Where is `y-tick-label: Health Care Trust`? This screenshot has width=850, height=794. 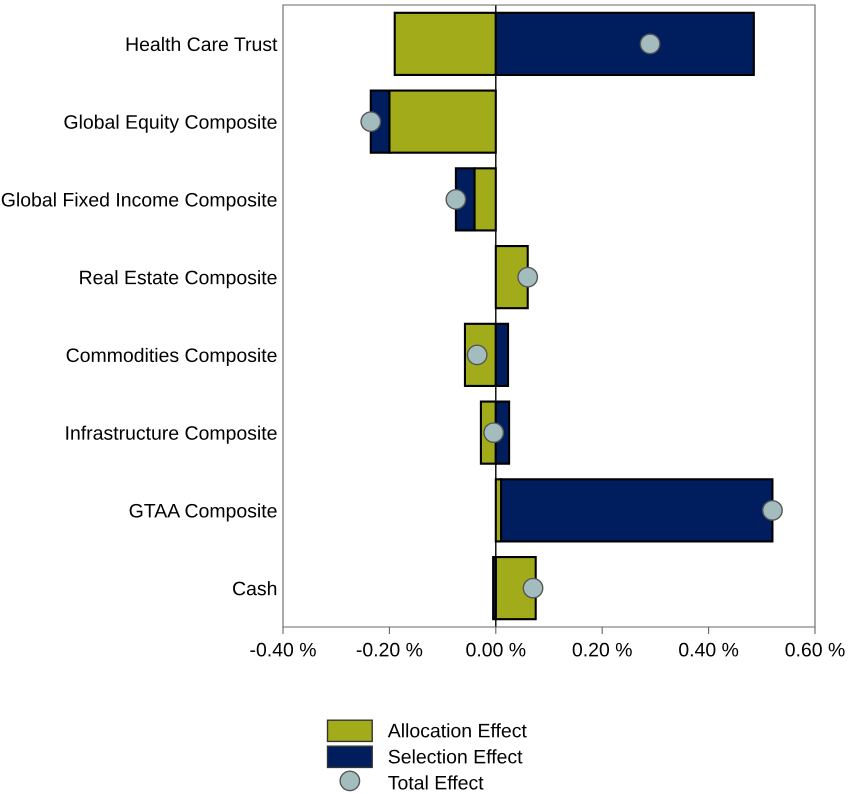
y-tick-label: Health Care Trust is located at coordinates (202, 44).